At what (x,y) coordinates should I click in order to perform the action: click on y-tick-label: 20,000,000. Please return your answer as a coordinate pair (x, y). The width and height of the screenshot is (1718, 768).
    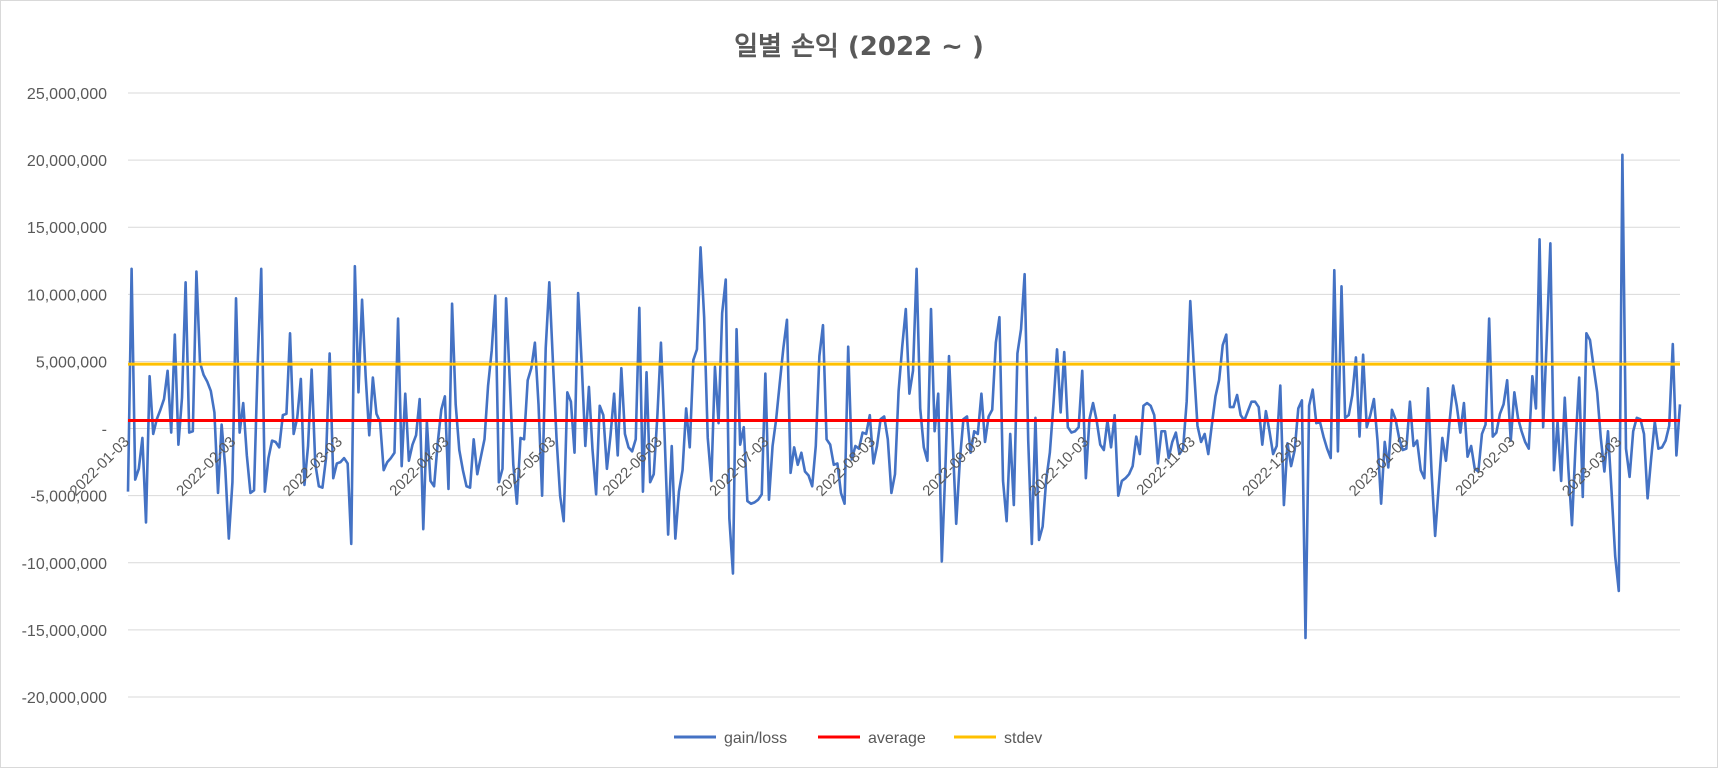
    Looking at the image, I should click on (67, 161).